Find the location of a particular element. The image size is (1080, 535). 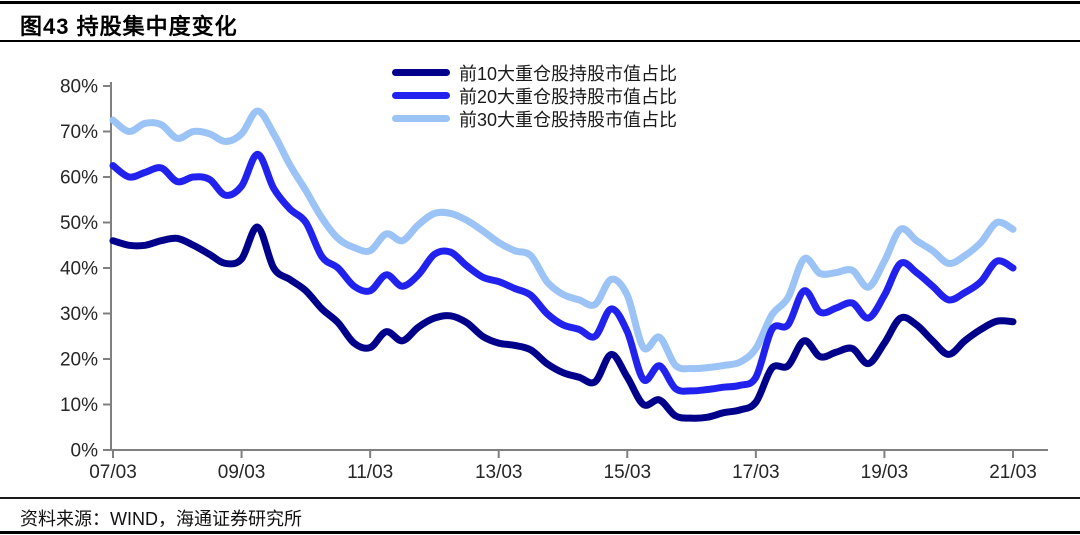

top-border-line is located at coordinates (540, 2).